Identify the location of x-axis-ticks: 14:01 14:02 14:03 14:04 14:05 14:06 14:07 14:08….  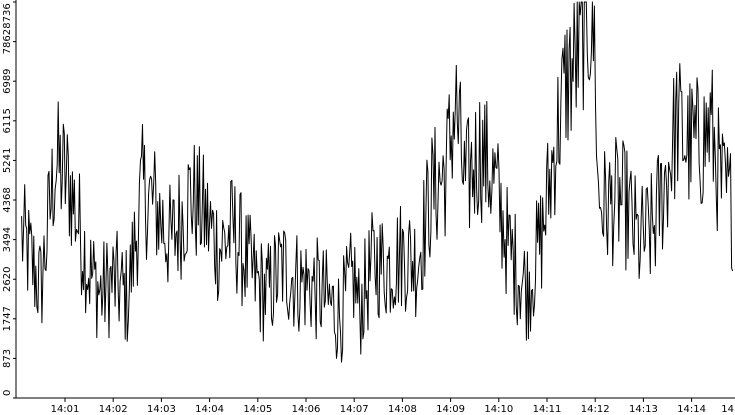
(392, 406).